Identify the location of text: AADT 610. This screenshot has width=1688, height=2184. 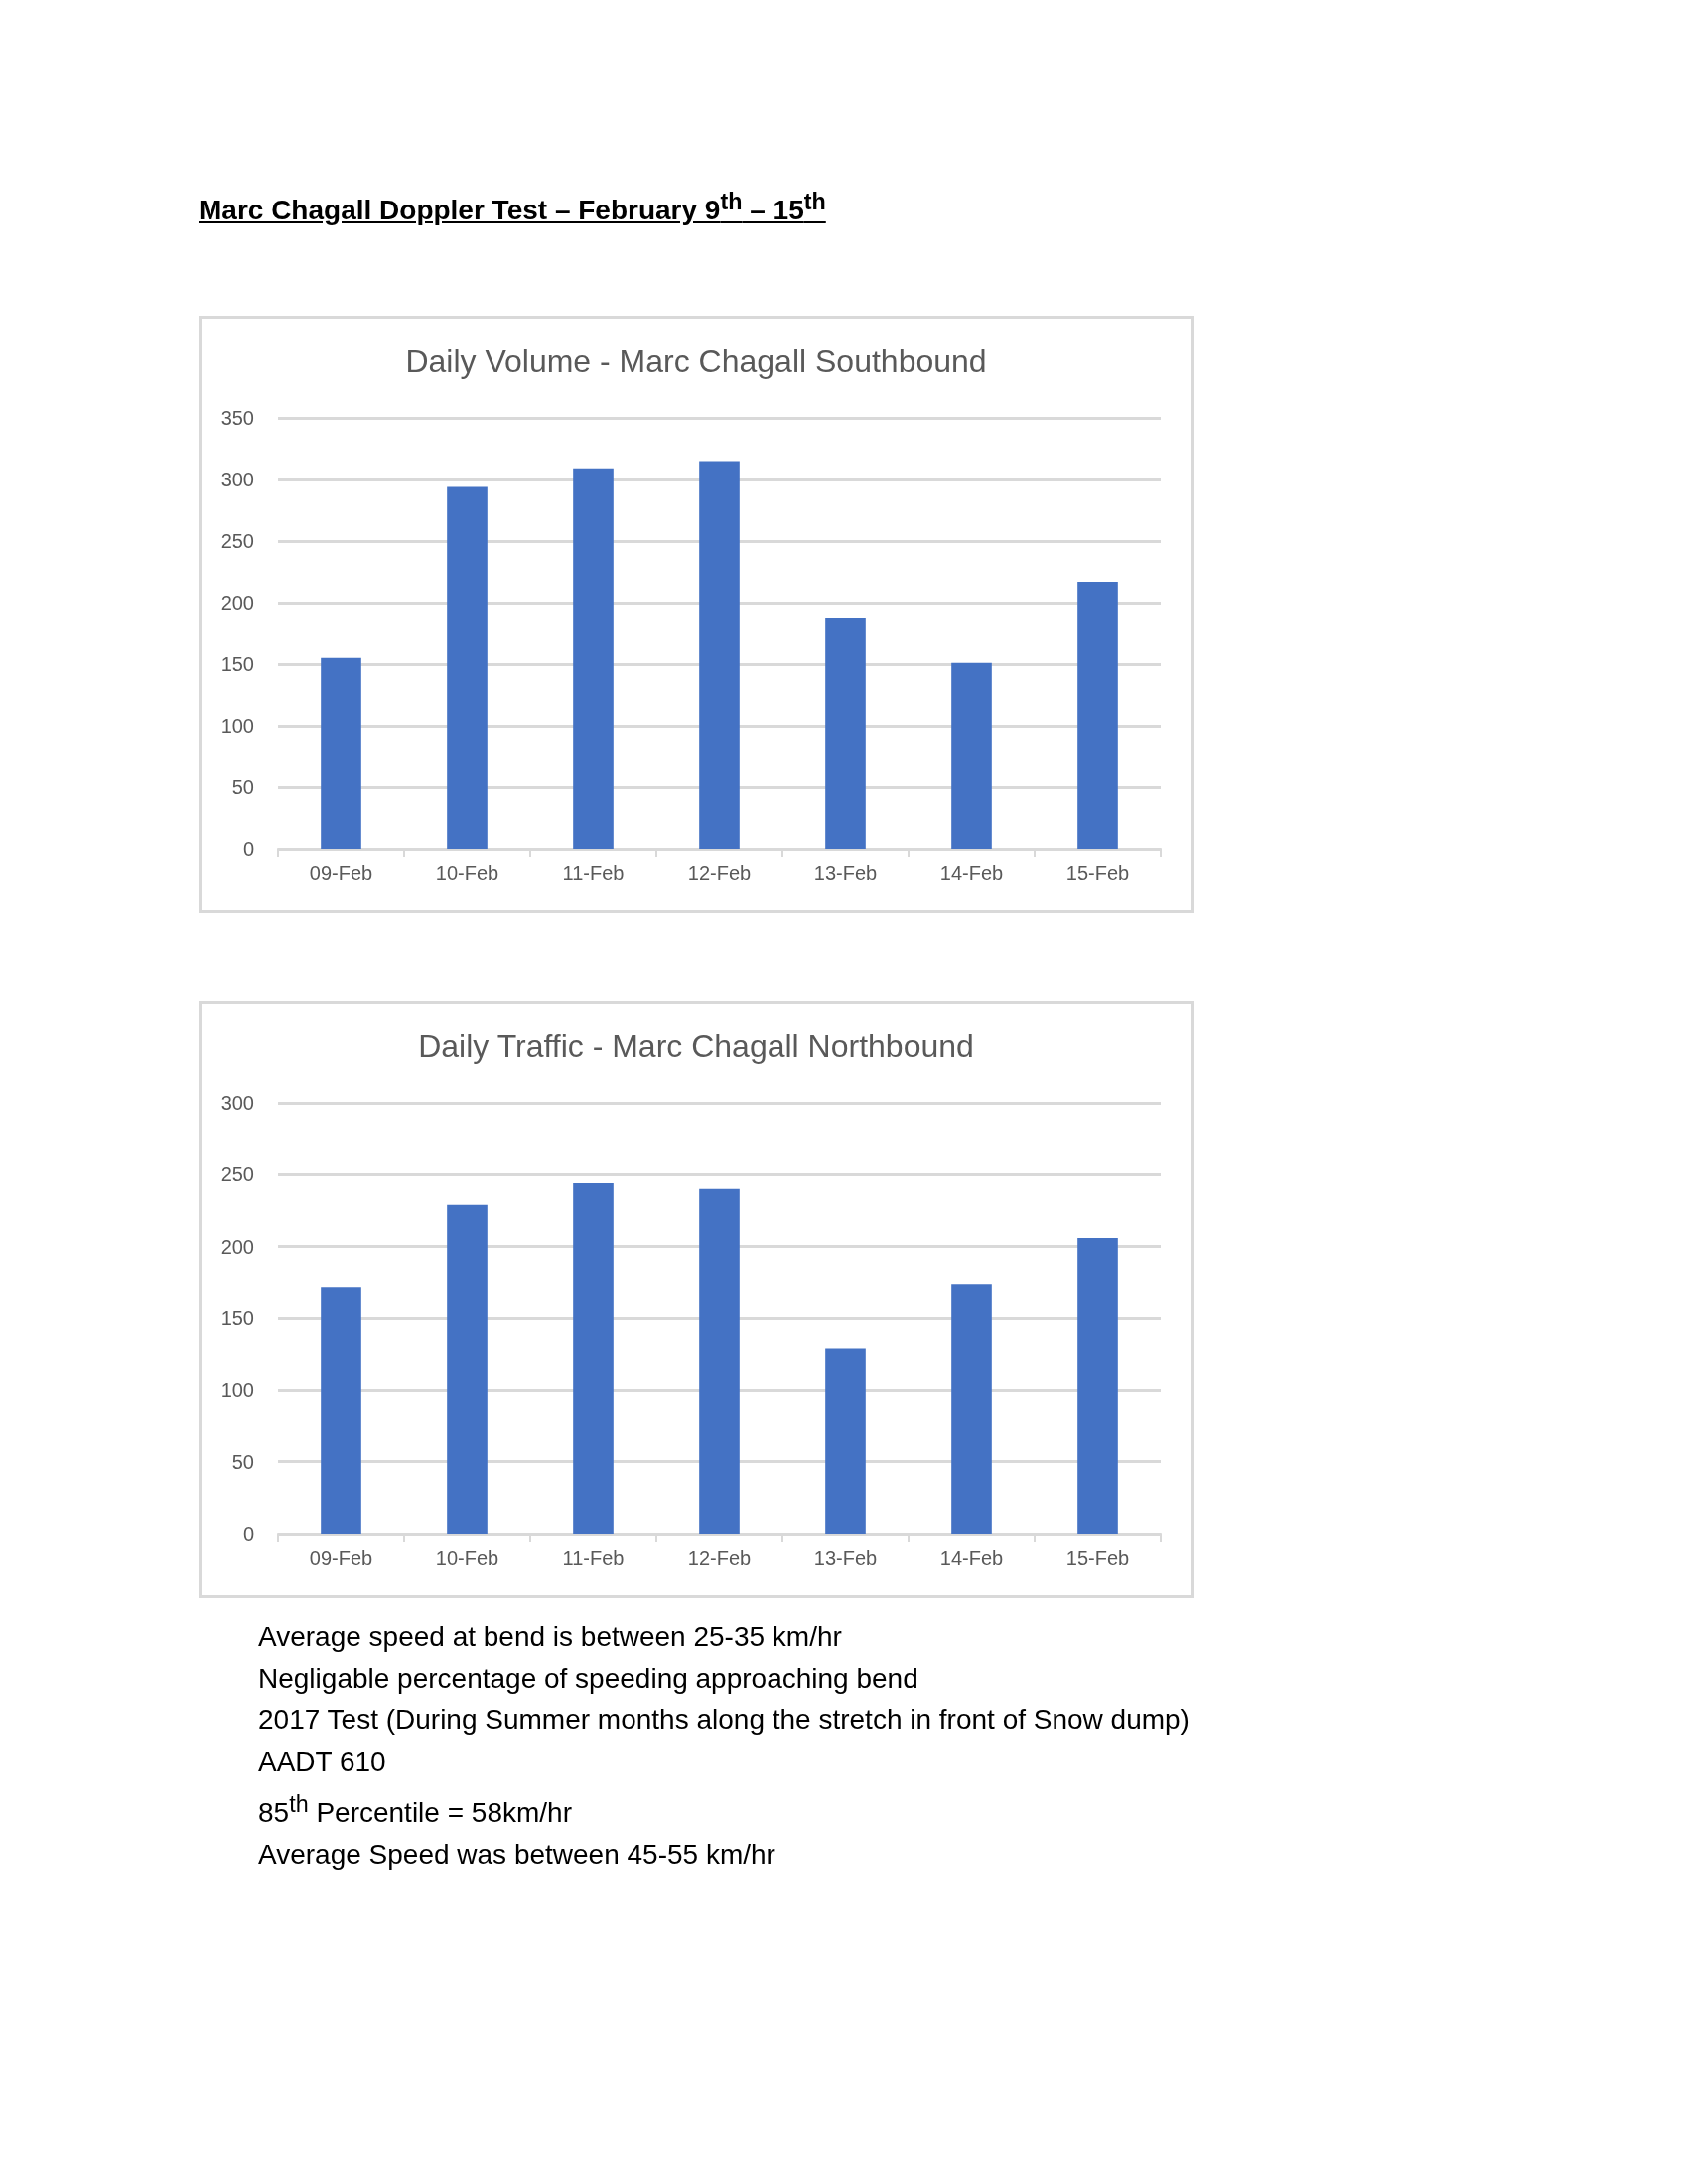
(322, 1762).